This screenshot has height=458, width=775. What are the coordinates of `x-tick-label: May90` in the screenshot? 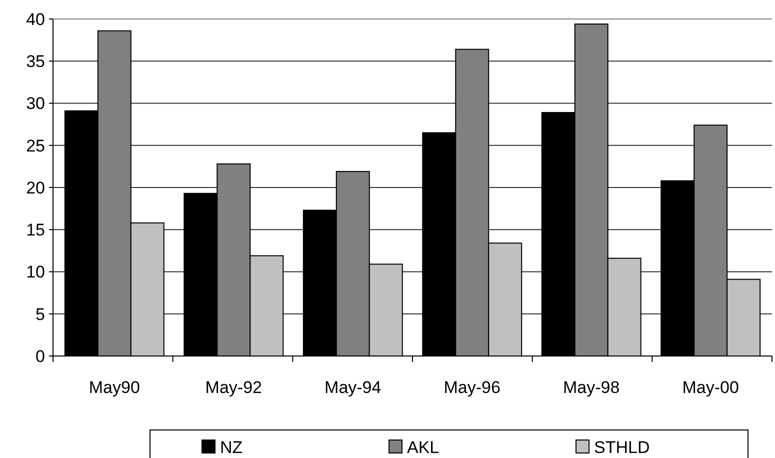 It's located at (114, 387).